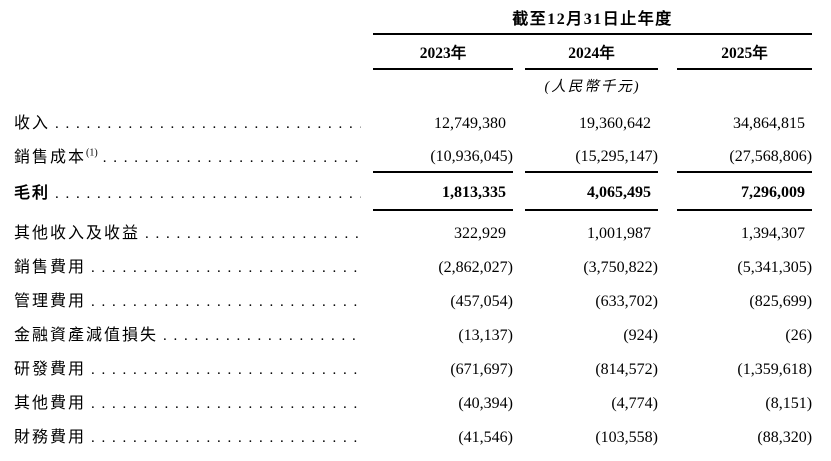  I want to click on column-header-2025: 2025年, so click(745, 52).